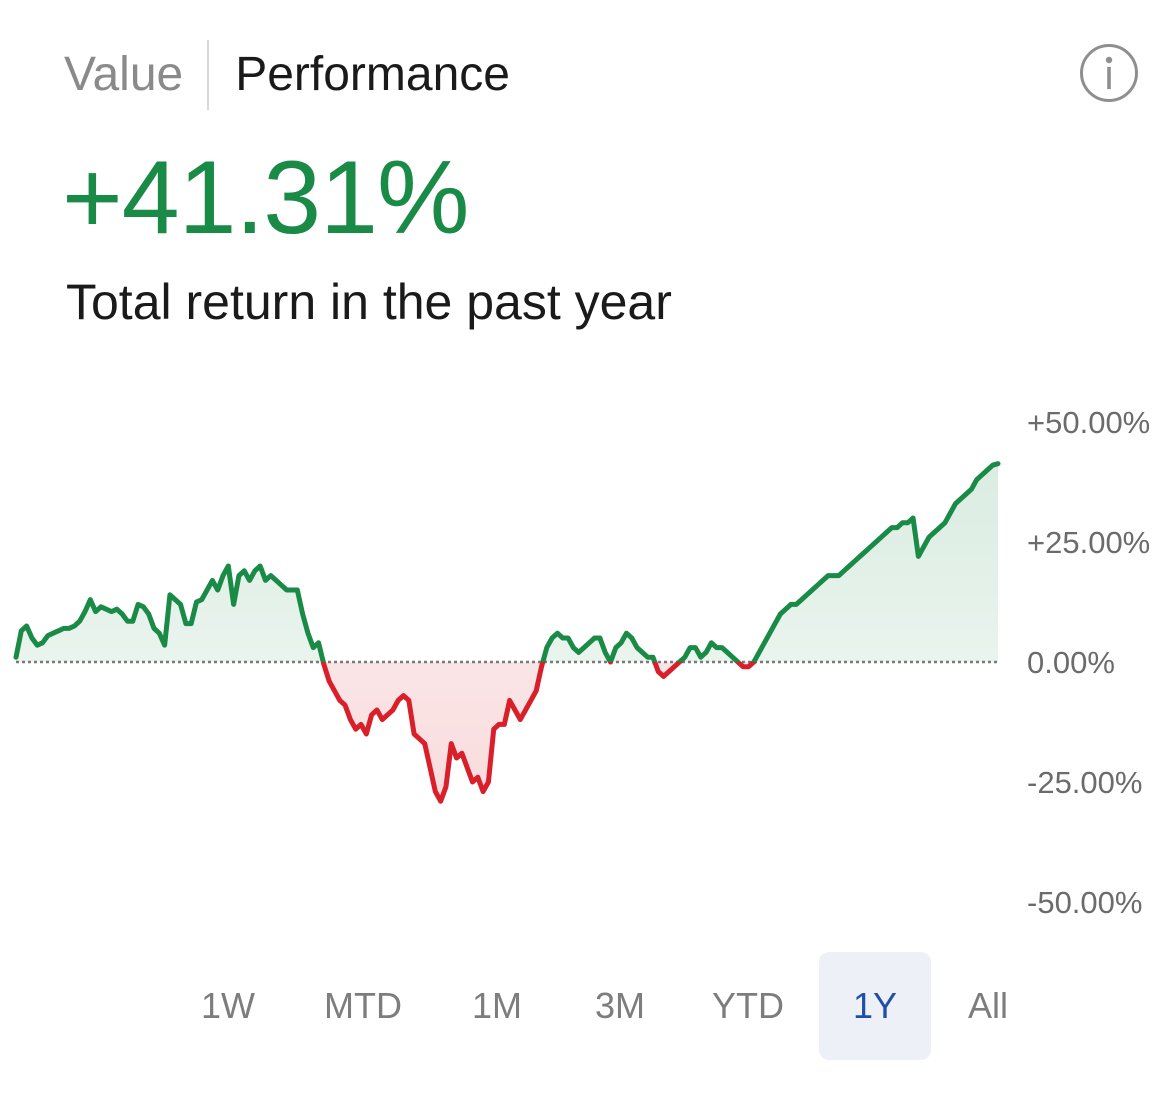  I want to click on info-button, so click(1109, 73).